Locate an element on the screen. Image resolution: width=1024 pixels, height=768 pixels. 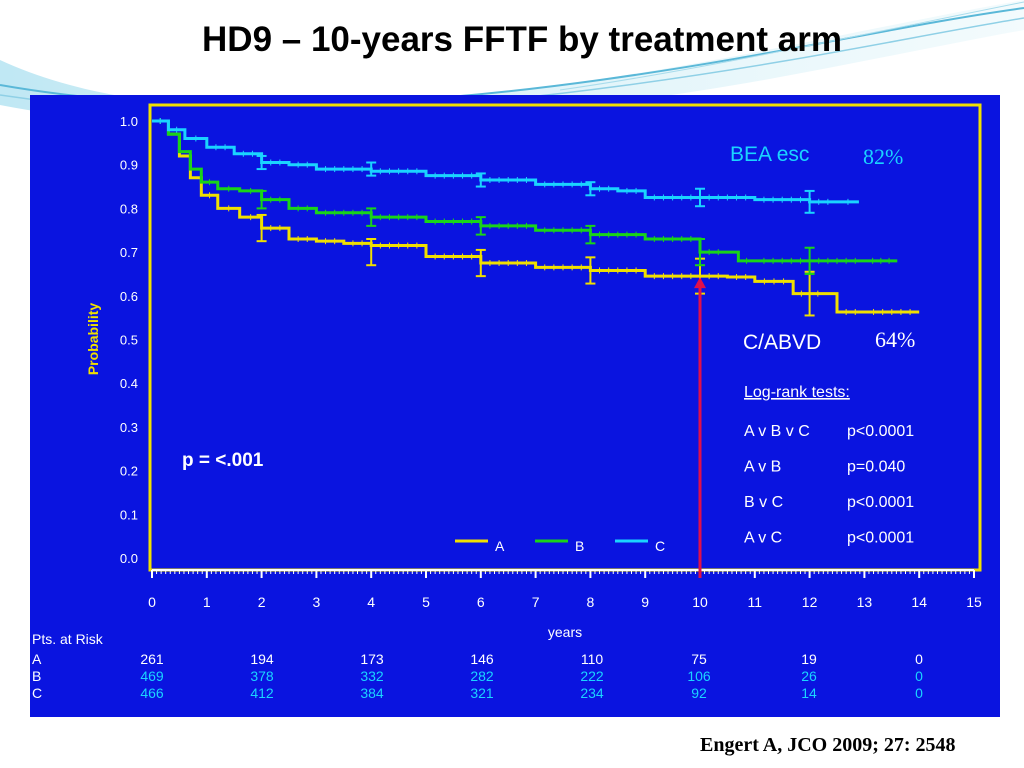
risk-count: 92 is located at coordinates (699, 693).